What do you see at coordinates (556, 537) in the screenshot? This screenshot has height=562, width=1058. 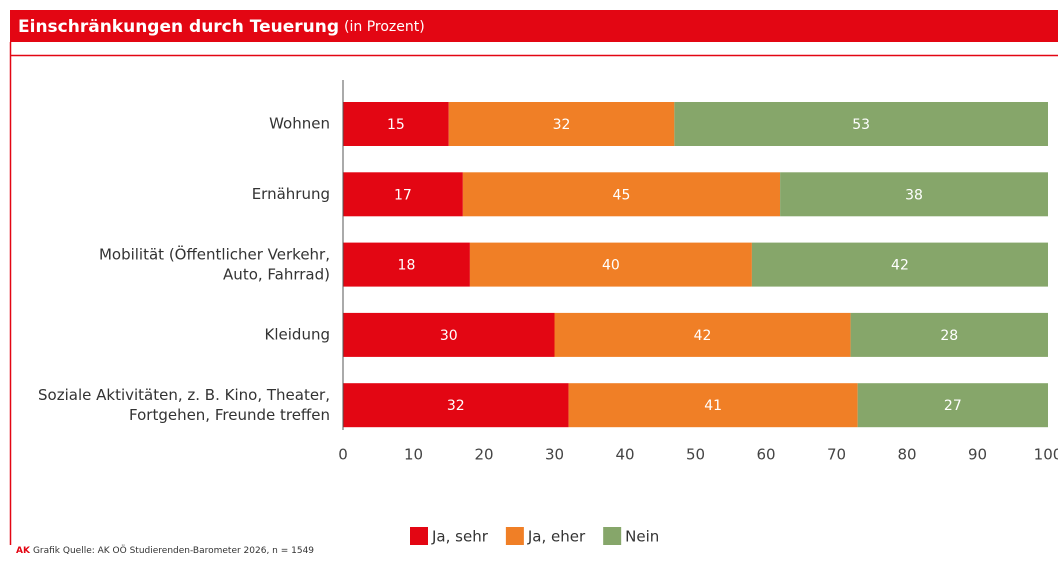 I see `legend-label: Ja, eher` at bounding box center [556, 537].